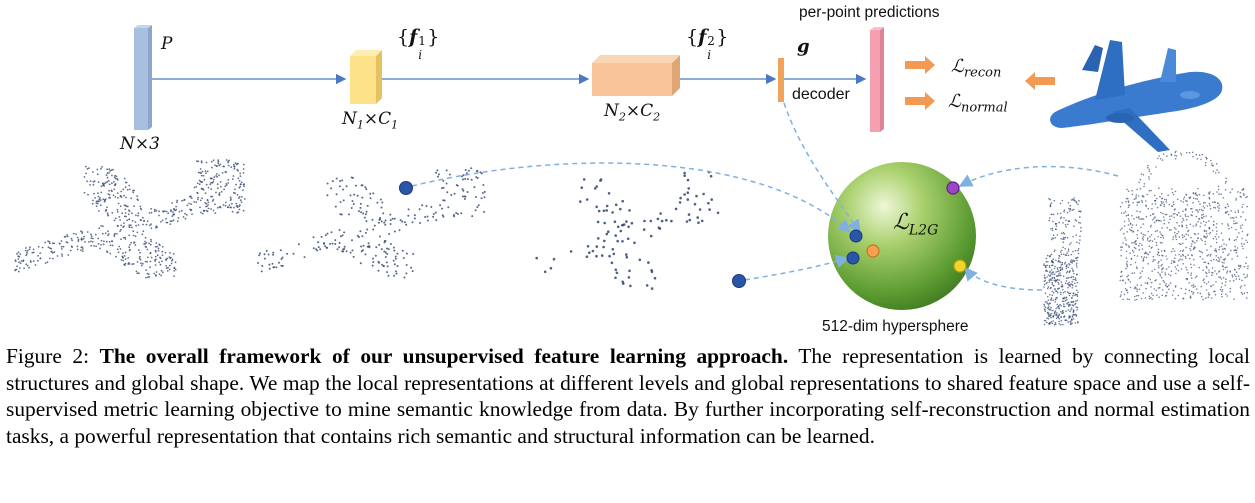 The image size is (1255, 503). I want to click on dashed-vase-to-sphere, so click(1003, 278).